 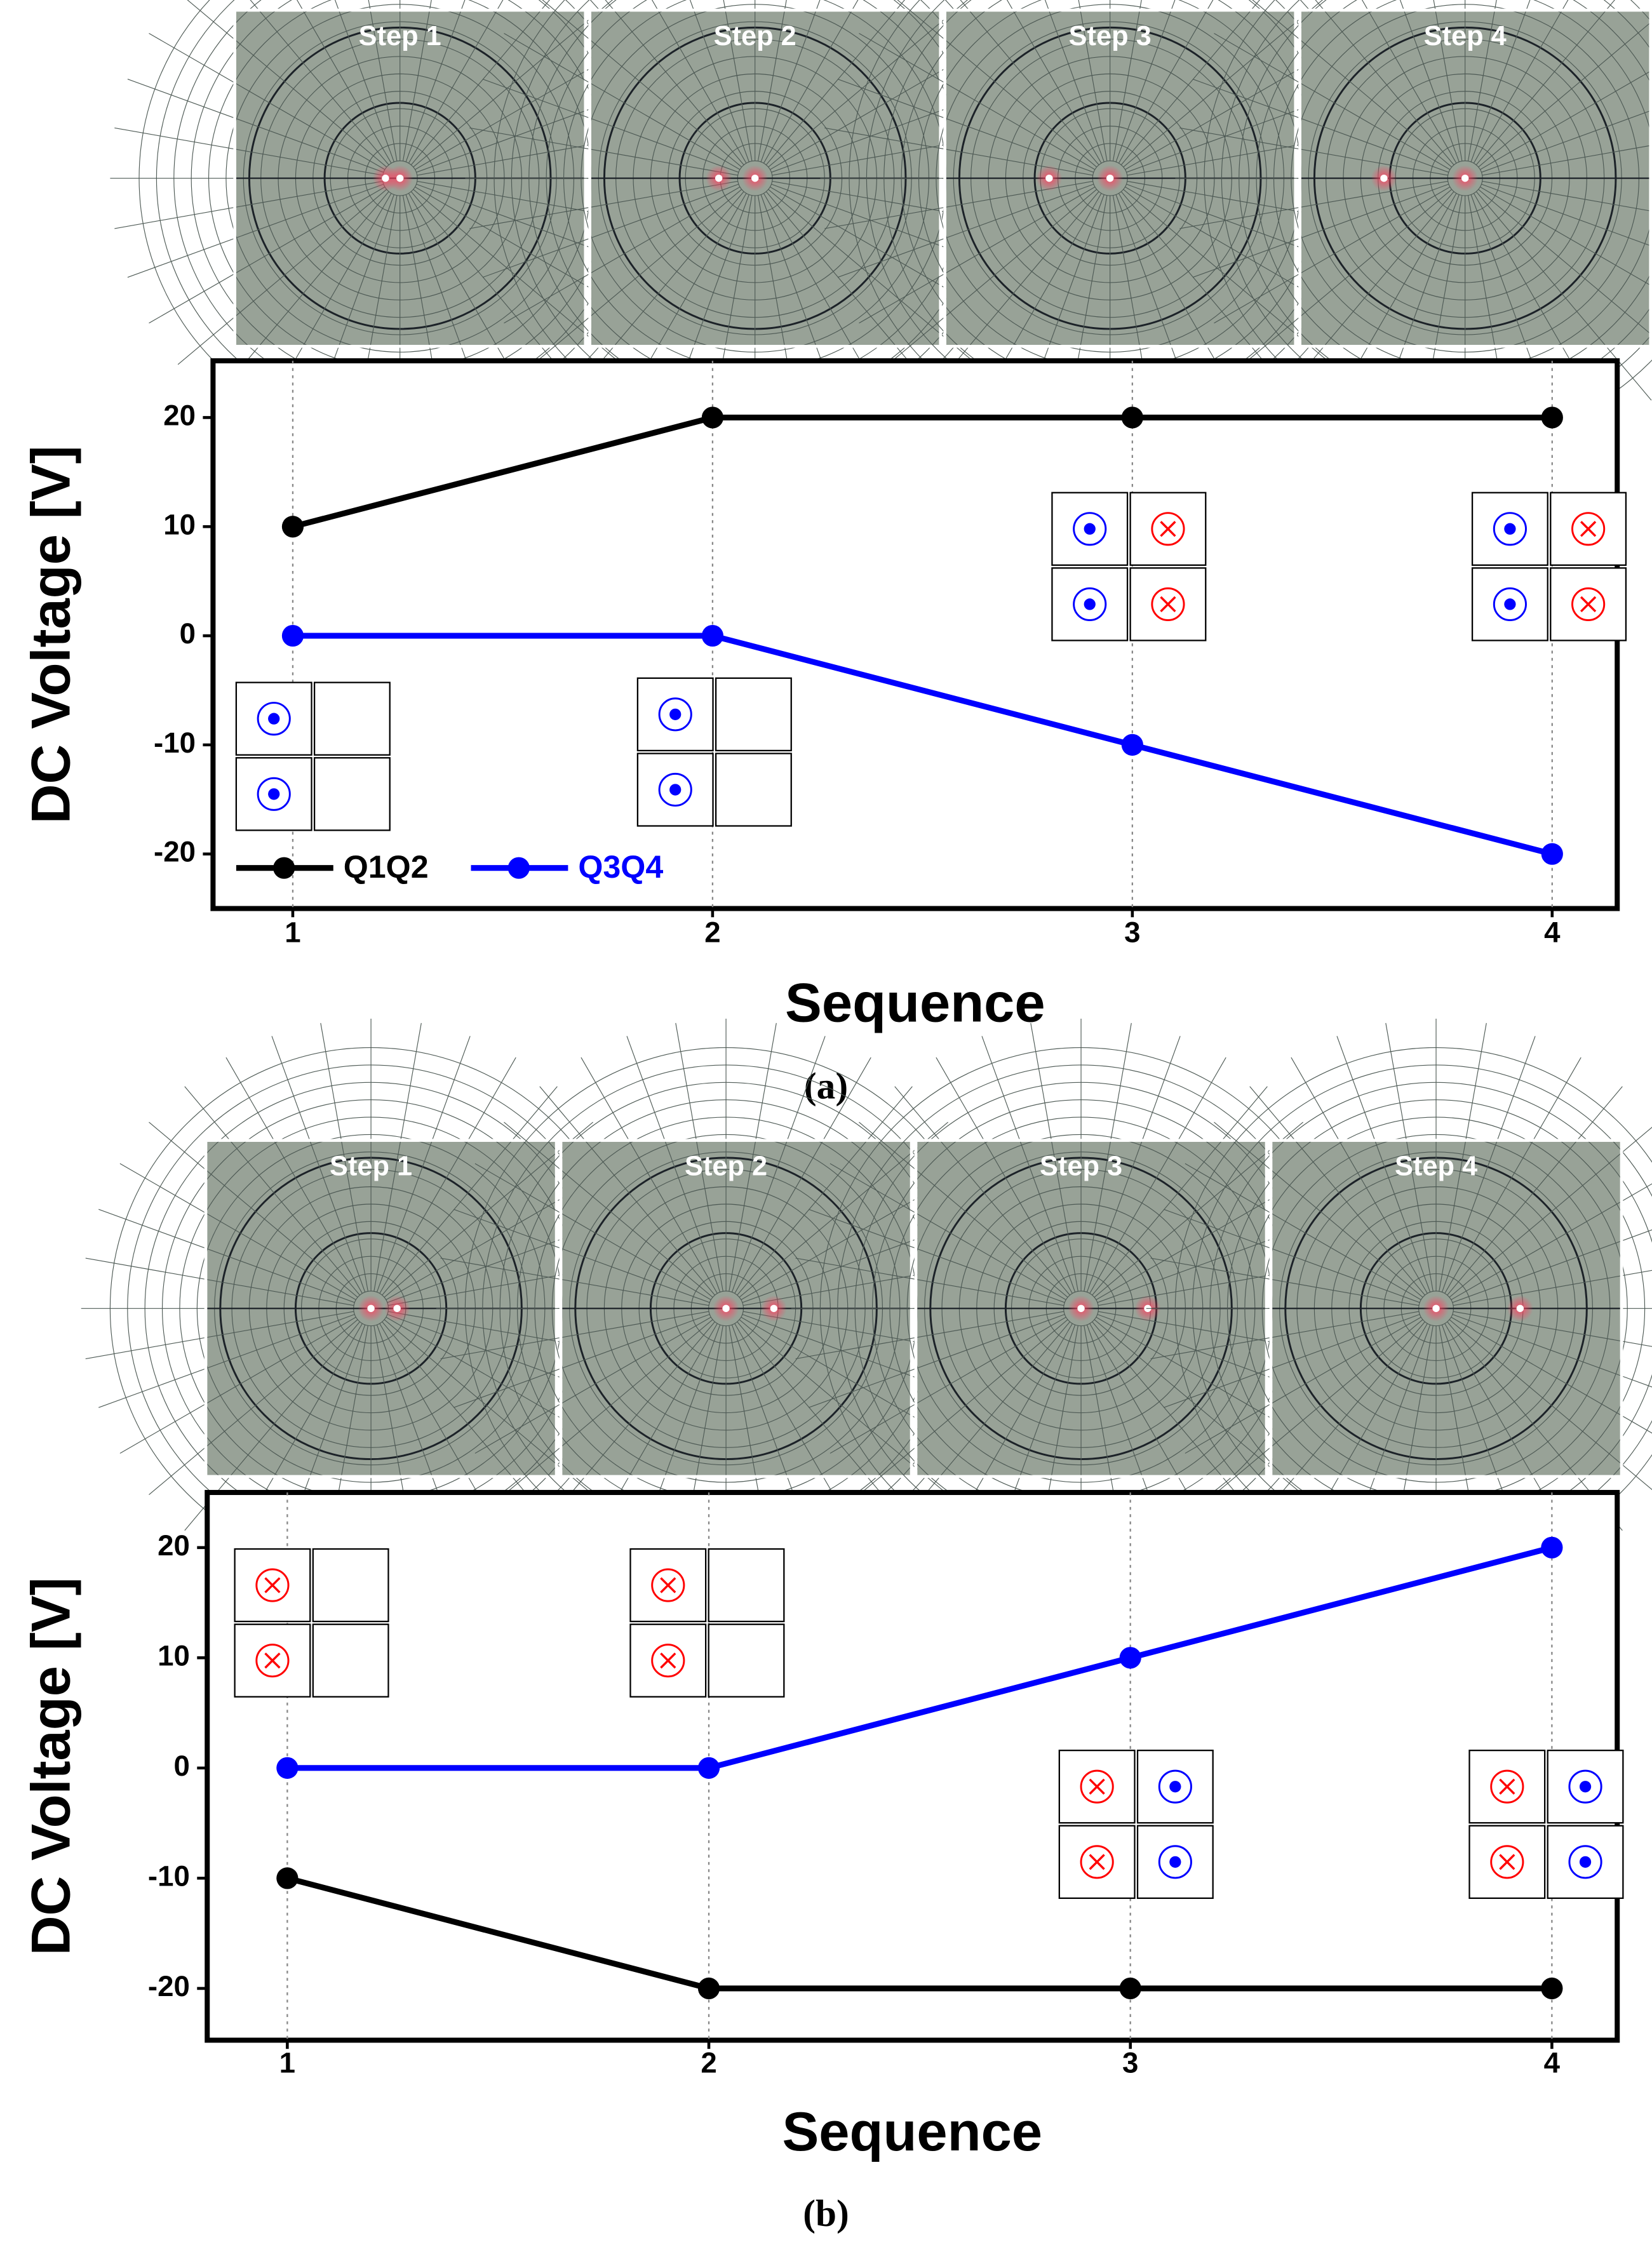 I want to click on step-label: Step 3, so click(x=1081, y=1166).